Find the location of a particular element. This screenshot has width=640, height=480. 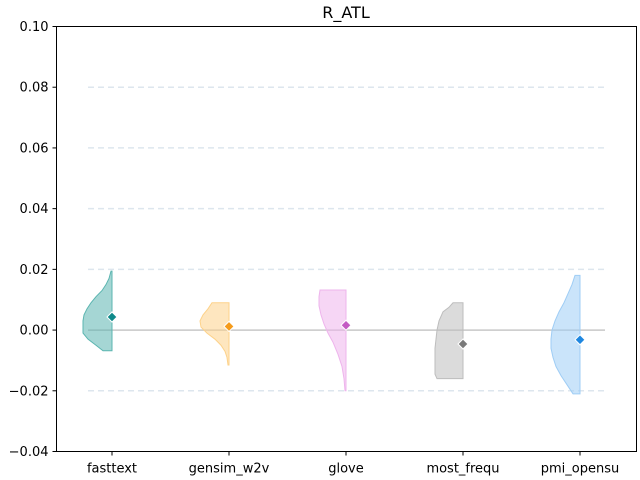

chart-title: R_ATL is located at coordinates (346, 13).